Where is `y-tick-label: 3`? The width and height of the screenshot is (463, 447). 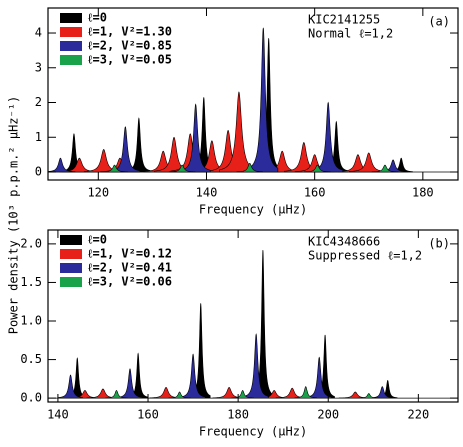
y-tick-label: 3 is located at coordinates (38, 67).